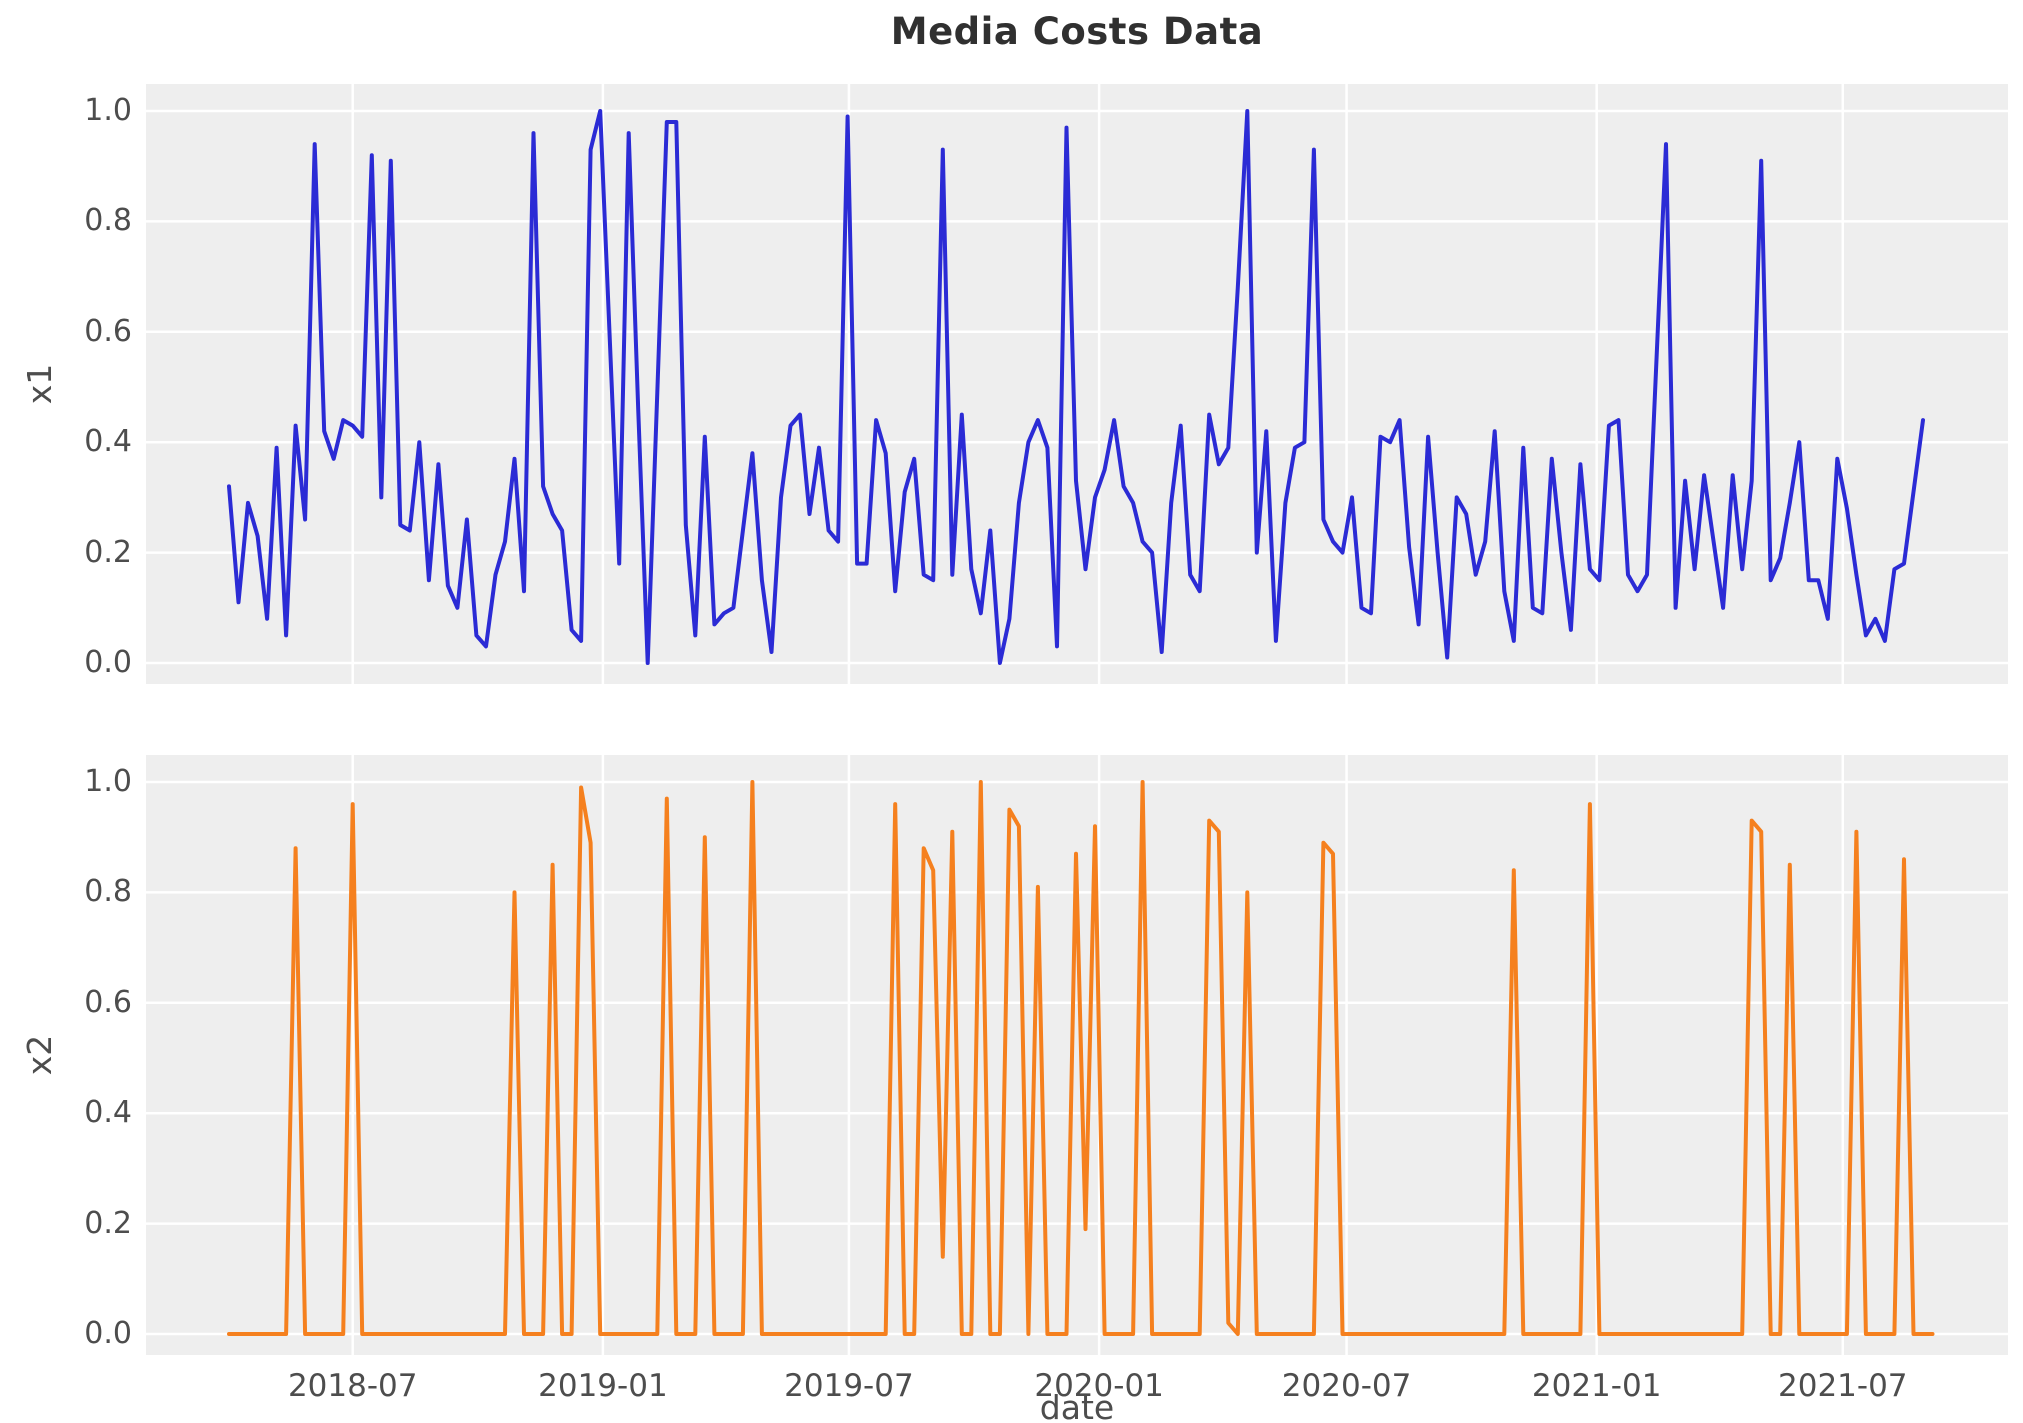  I want to click on chart-title: Media Costs Data, so click(1077, 31).